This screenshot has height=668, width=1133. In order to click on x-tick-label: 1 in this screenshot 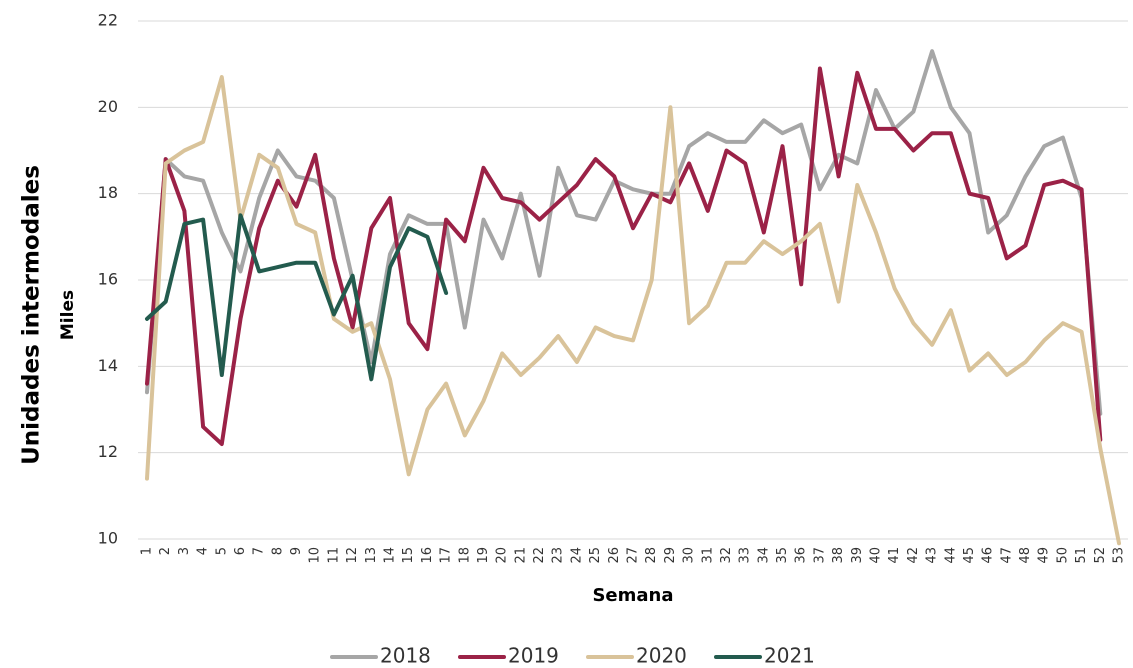, I will do `click(147, 551)`.